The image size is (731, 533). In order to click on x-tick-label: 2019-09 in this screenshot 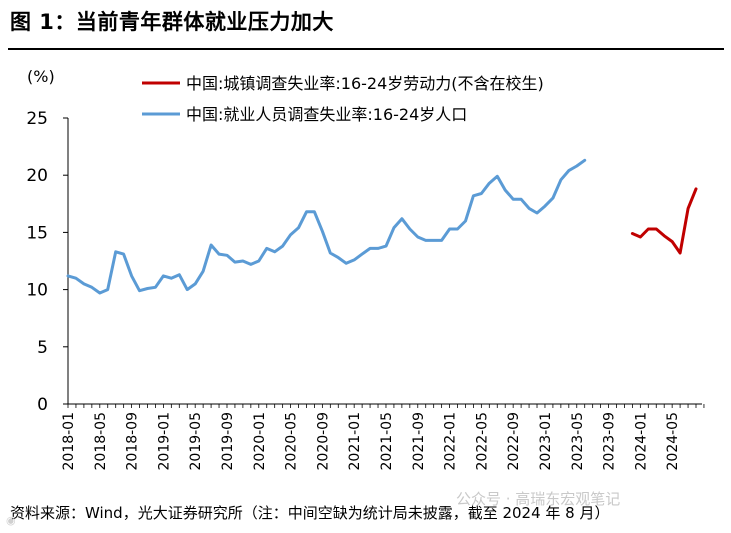, I will do `click(228, 441)`.